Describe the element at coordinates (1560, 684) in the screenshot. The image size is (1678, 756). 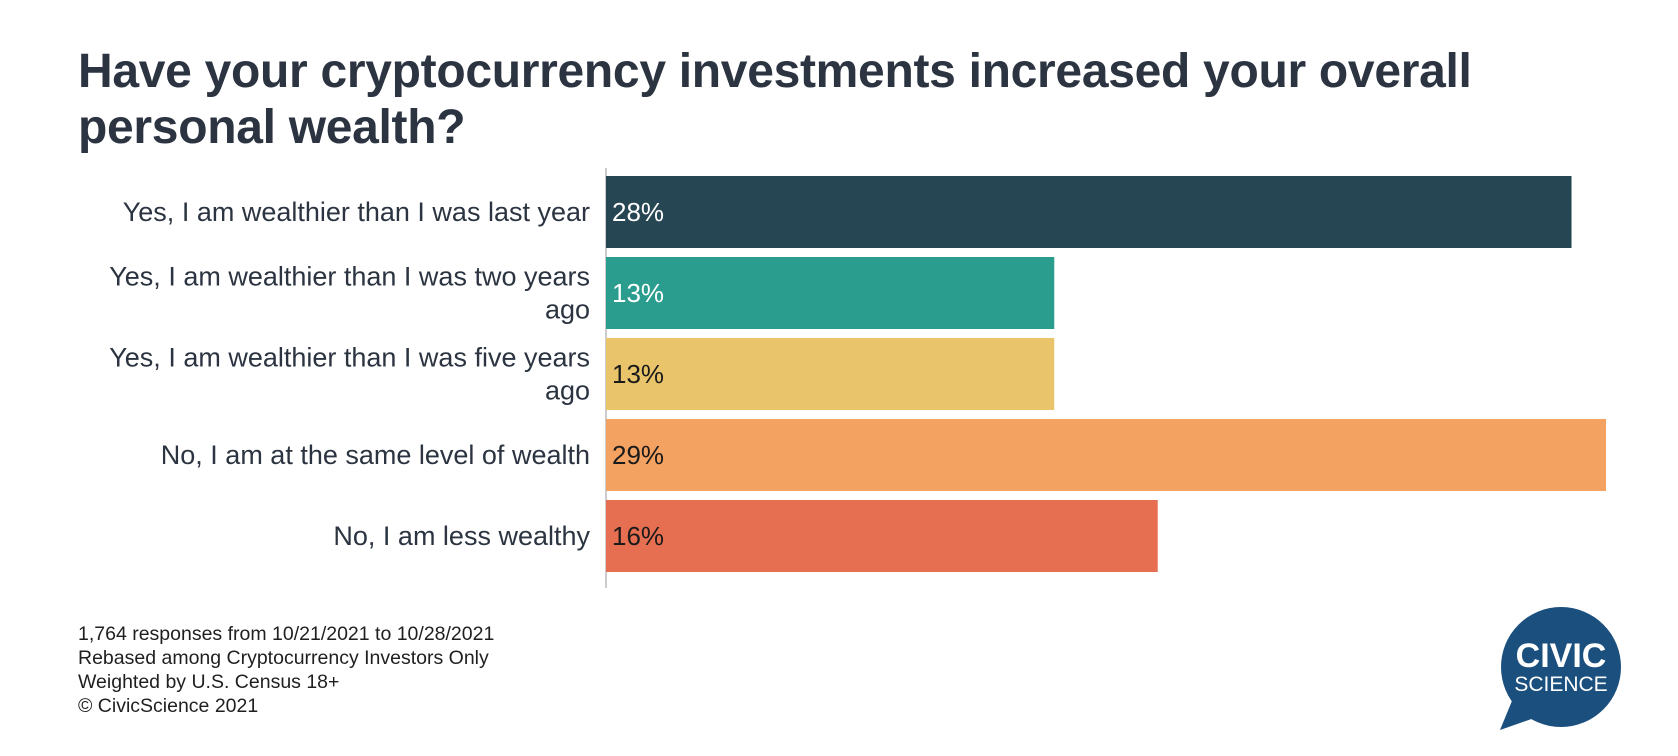
I see `logo-text-science: SCIENCE` at that location.